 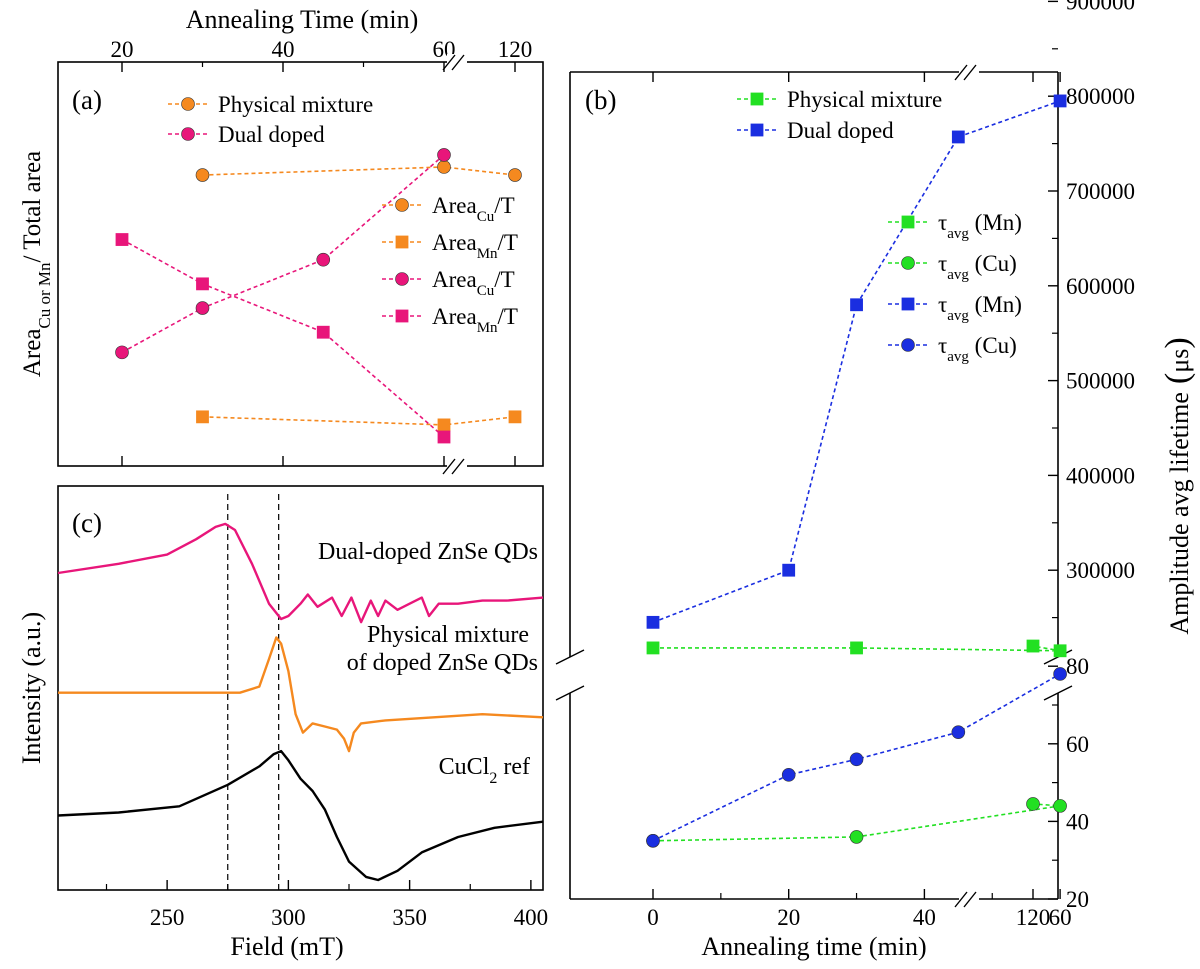 I want to click on panel-a-legend-group-0: Physical mixture, so click(x=270, y=104).